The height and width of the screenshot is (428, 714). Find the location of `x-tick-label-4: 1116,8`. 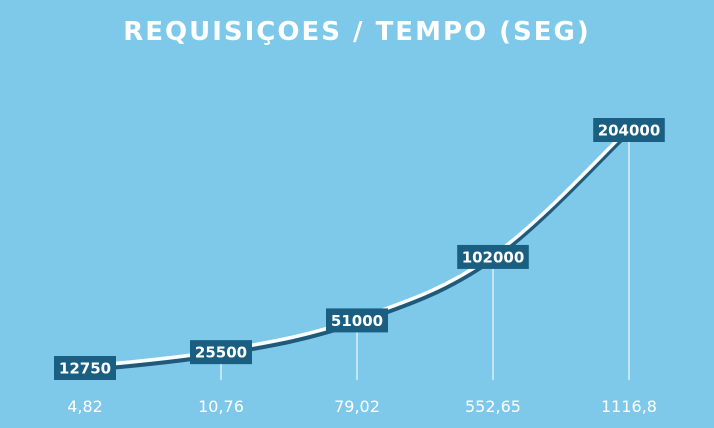

x-tick-label-4: 1116,8 is located at coordinates (629, 406).